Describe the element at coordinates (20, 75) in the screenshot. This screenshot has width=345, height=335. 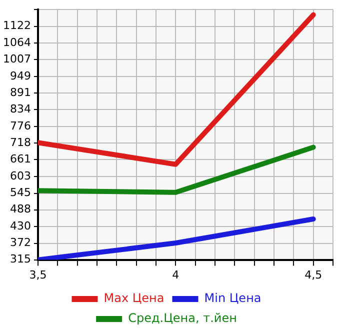
I see `y-tick-label: 949` at that location.